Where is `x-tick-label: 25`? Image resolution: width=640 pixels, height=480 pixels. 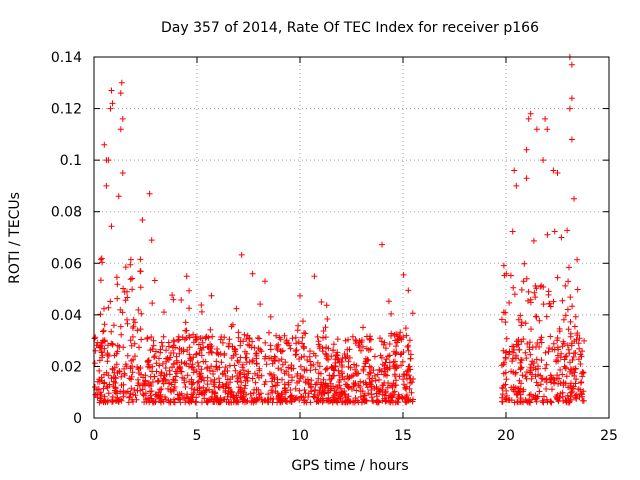
x-tick-label: 25 is located at coordinates (609, 436).